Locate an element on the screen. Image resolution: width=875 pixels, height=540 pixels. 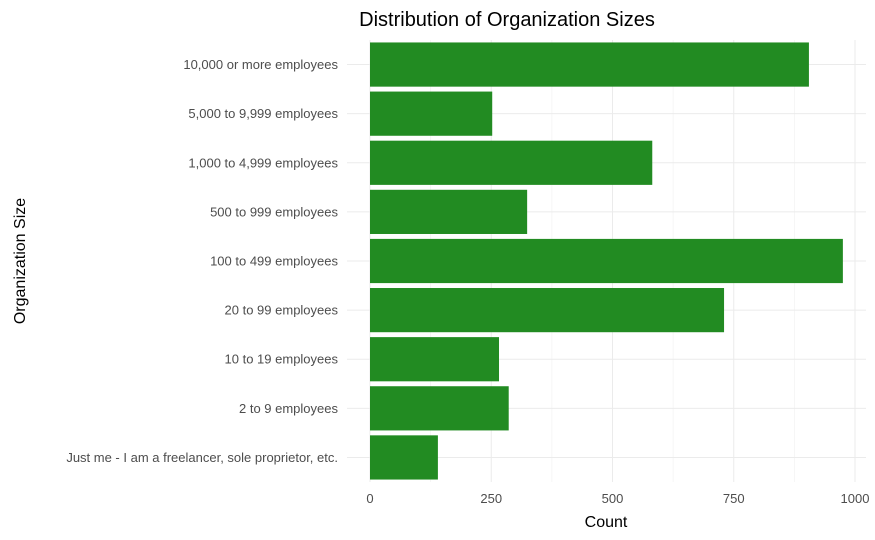
y-tick-label: 10,000 or more employees is located at coordinates (260, 64).